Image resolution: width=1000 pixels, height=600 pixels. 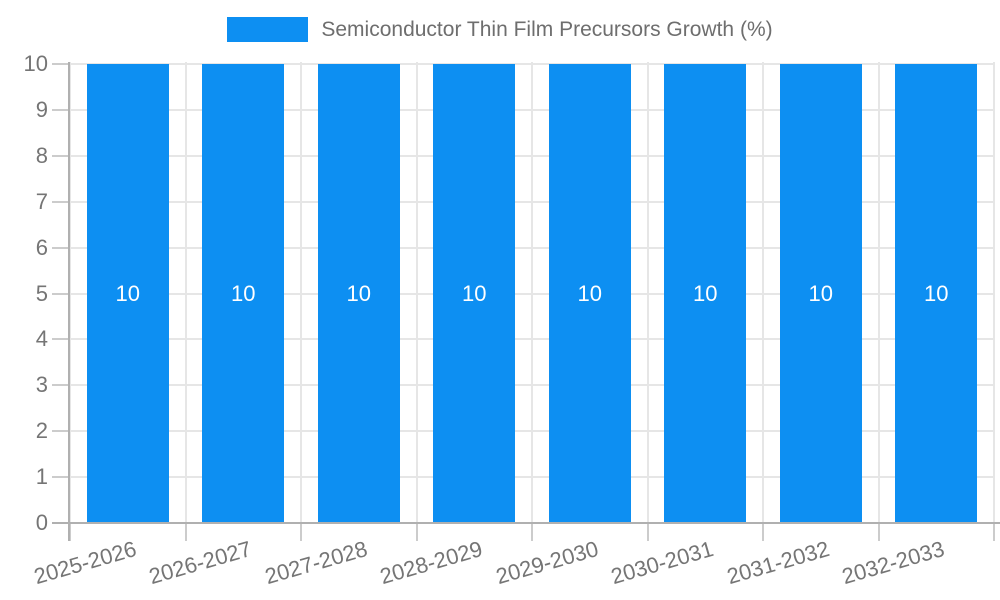 What do you see at coordinates (662, 563) in the screenshot?
I see `x-tick-label: 2030-2031` at bounding box center [662, 563].